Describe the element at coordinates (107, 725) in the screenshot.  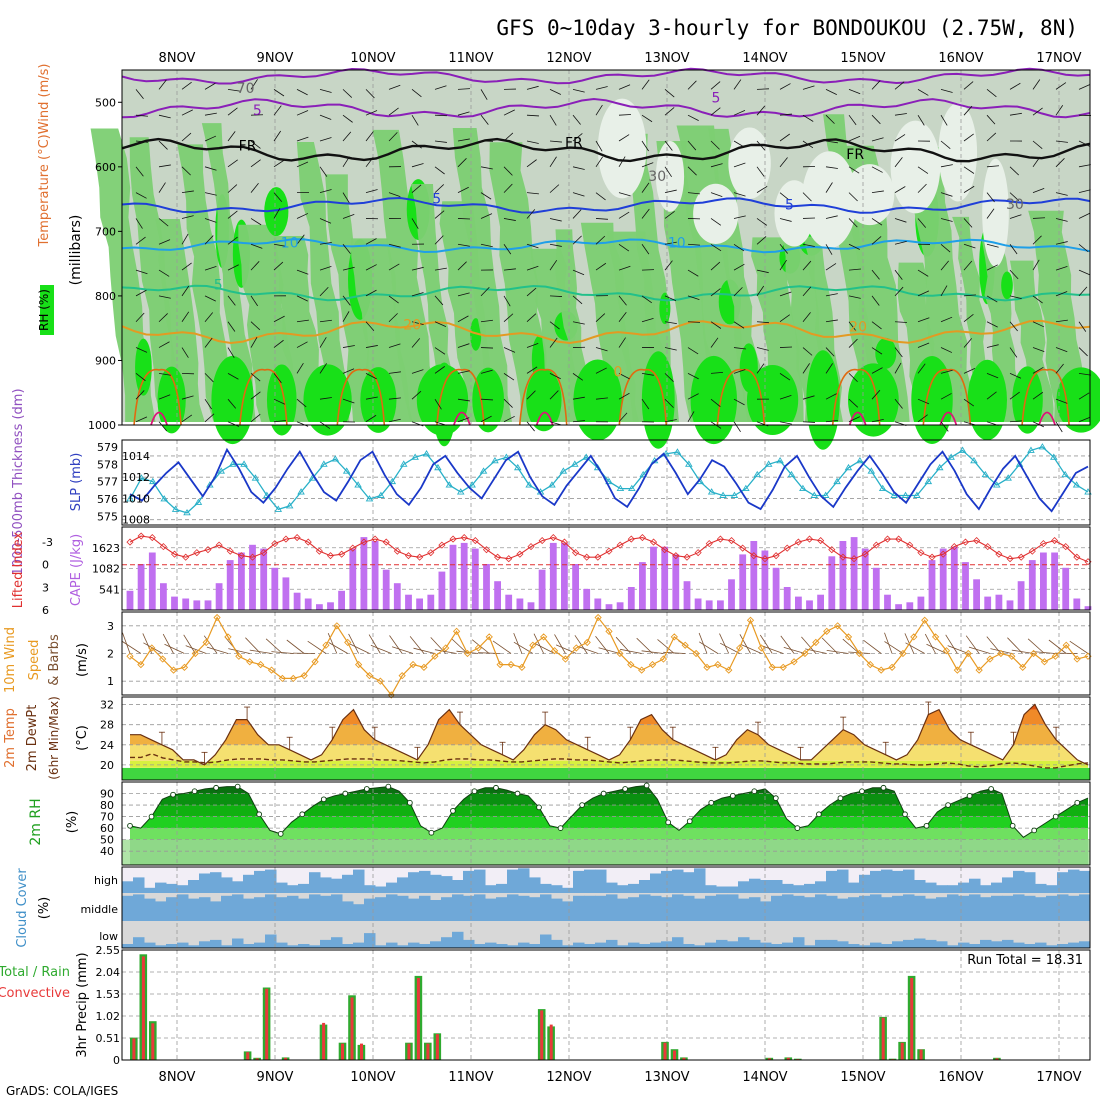
I see `y-tick-label-temp: 28` at that location.